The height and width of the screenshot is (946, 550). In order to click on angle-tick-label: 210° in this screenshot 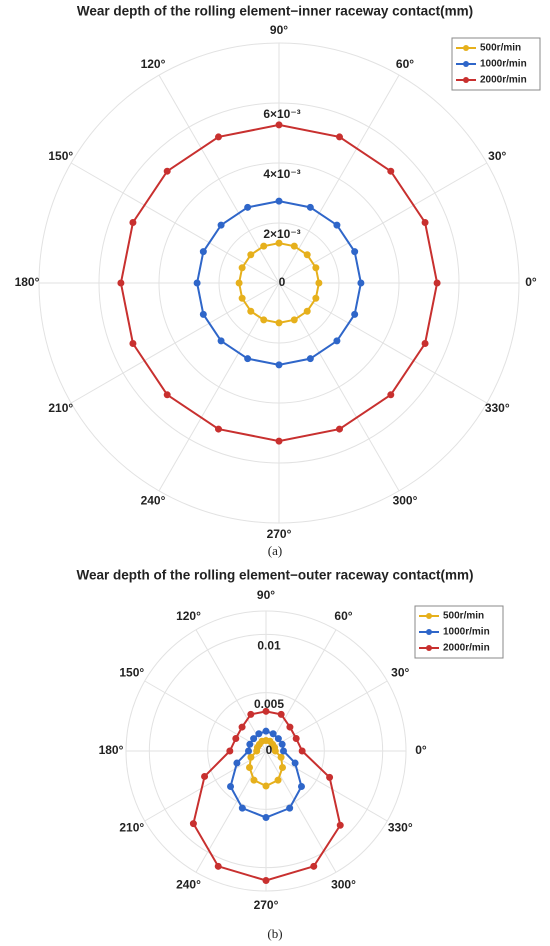, I will do `click(131, 828)`.